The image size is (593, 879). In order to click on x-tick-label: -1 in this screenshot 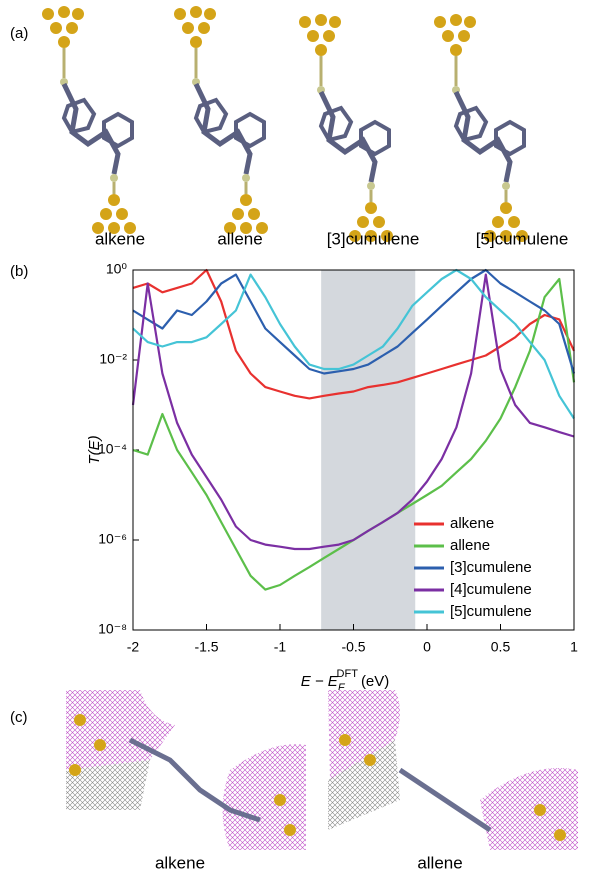, I will do `click(280, 647)`.